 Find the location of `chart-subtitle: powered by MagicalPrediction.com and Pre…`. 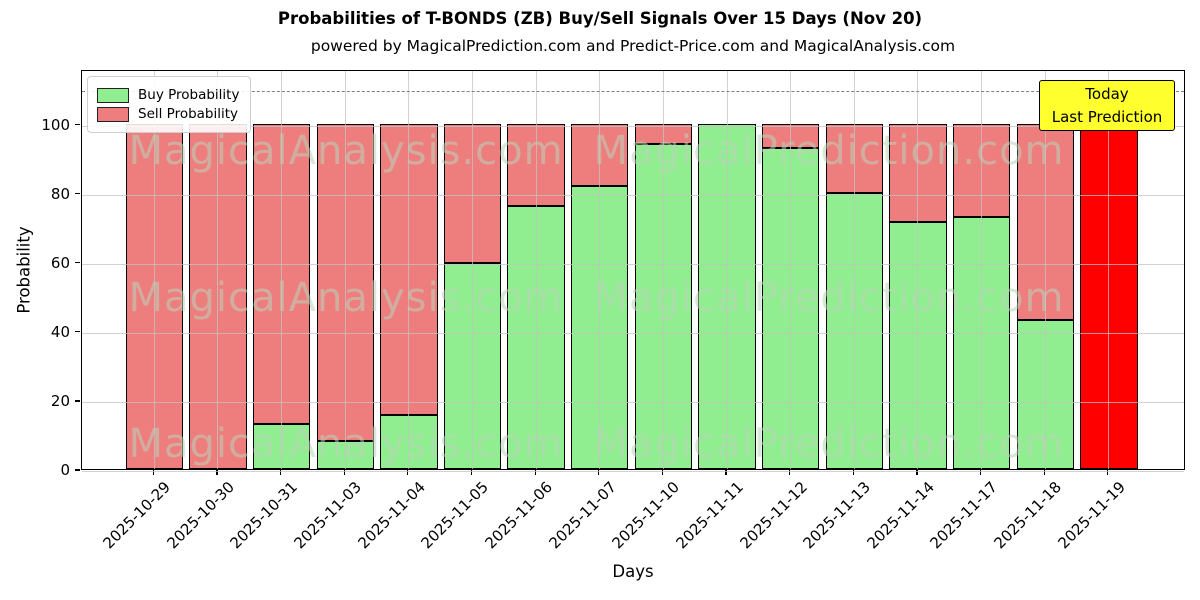

chart-subtitle: powered by MagicalPrediction.com and Pre… is located at coordinates (633, 46).